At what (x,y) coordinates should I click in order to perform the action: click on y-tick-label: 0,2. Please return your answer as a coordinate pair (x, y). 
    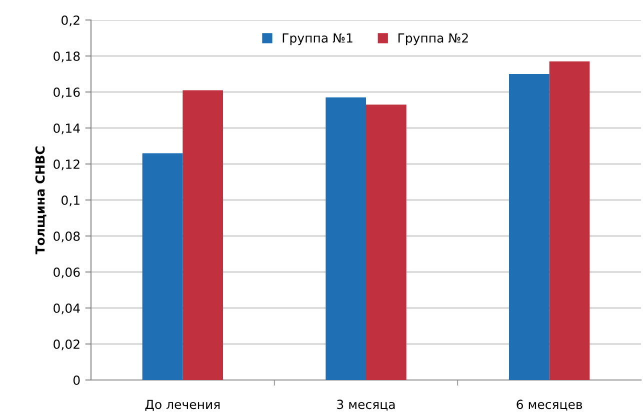
    Looking at the image, I should click on (71, 20).